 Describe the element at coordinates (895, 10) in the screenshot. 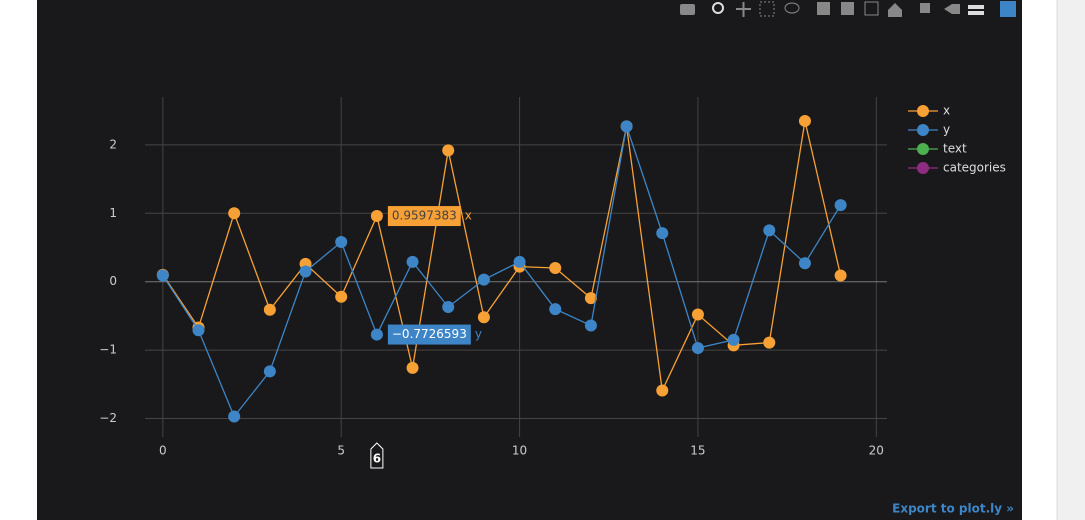

I see `reset-icon` at that location.